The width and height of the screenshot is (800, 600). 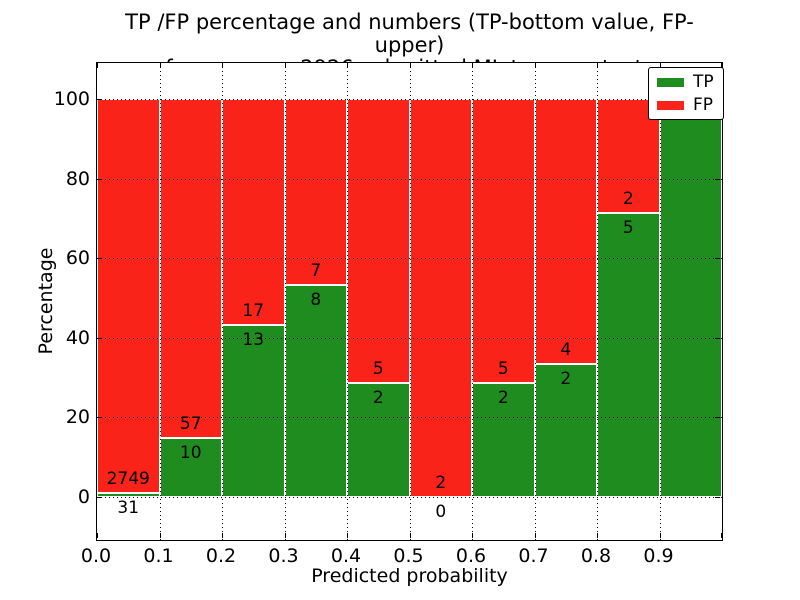 I want to click on legend: TP FP, so click(x=686, y=93).